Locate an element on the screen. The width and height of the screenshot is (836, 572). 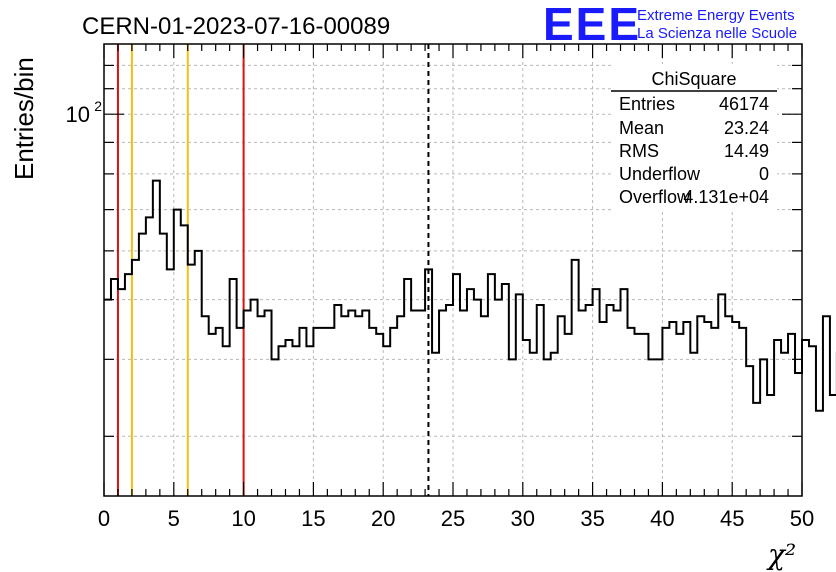
logo-line-1: Extreme Energy Events is located at coordinates (716, 15).